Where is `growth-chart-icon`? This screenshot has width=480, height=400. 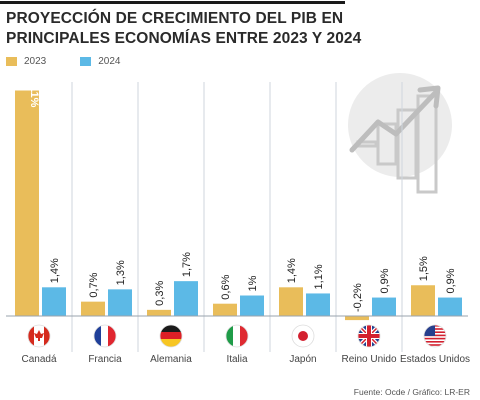 growth-chart-icon is located at coordinates (400, 133).